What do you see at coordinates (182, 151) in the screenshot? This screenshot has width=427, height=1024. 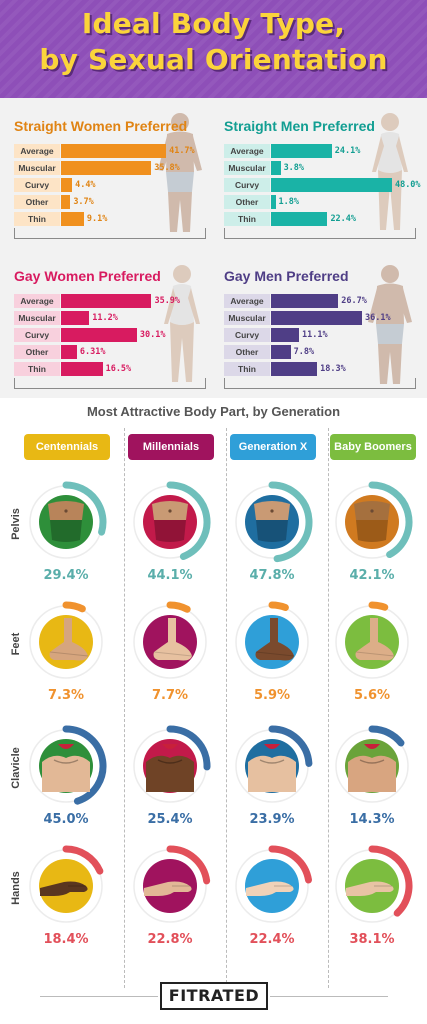 I see `value-label: 41.7%` at bounding box center [182, 151].